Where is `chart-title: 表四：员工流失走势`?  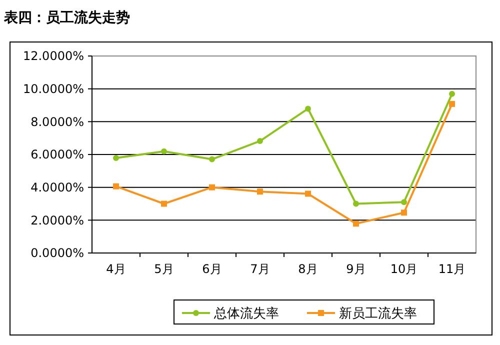
chart-title: 表四：员工流失走势 is located at coordinates (66, 17).